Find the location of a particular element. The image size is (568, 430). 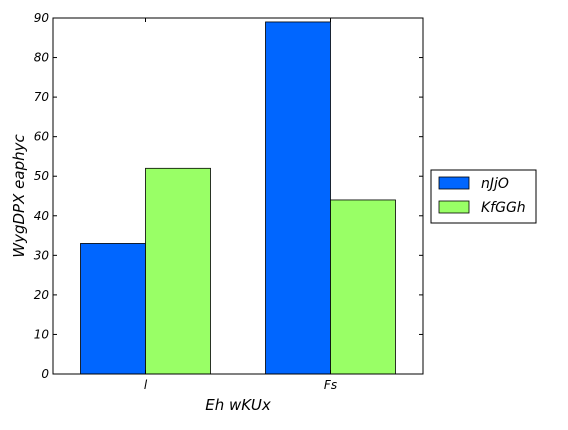

x-tick-label-l: l is located at coordinates (146, 385).